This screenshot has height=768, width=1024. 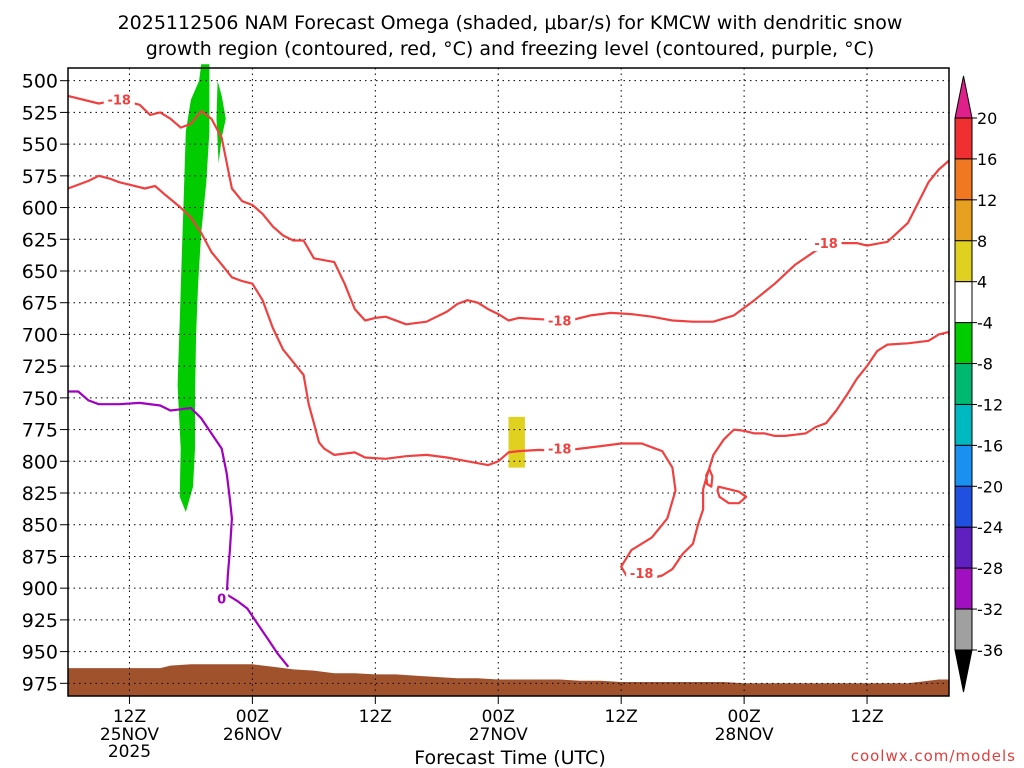 What do you see at coordinates (990, 609) in the screenshot?
I see `colorbar-tick-label: -32` at bounding box center [990, 609].